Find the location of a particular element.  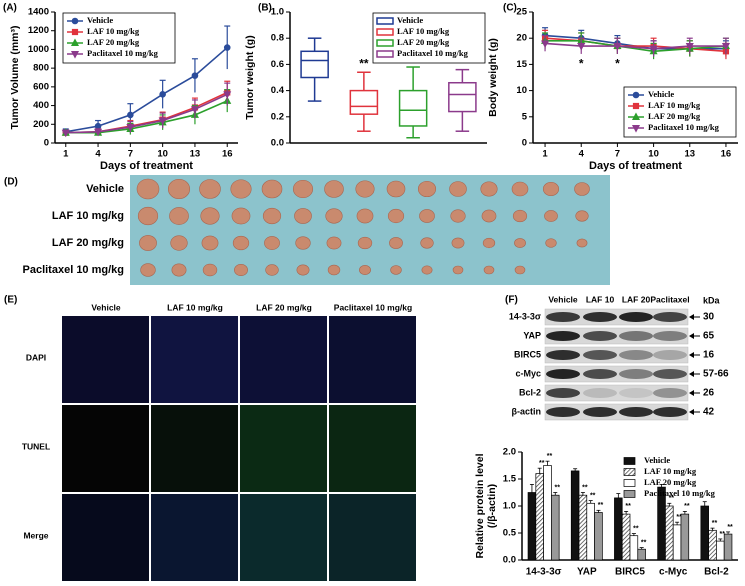

y-tick-label: 15 is located at coordinates (521, 64).